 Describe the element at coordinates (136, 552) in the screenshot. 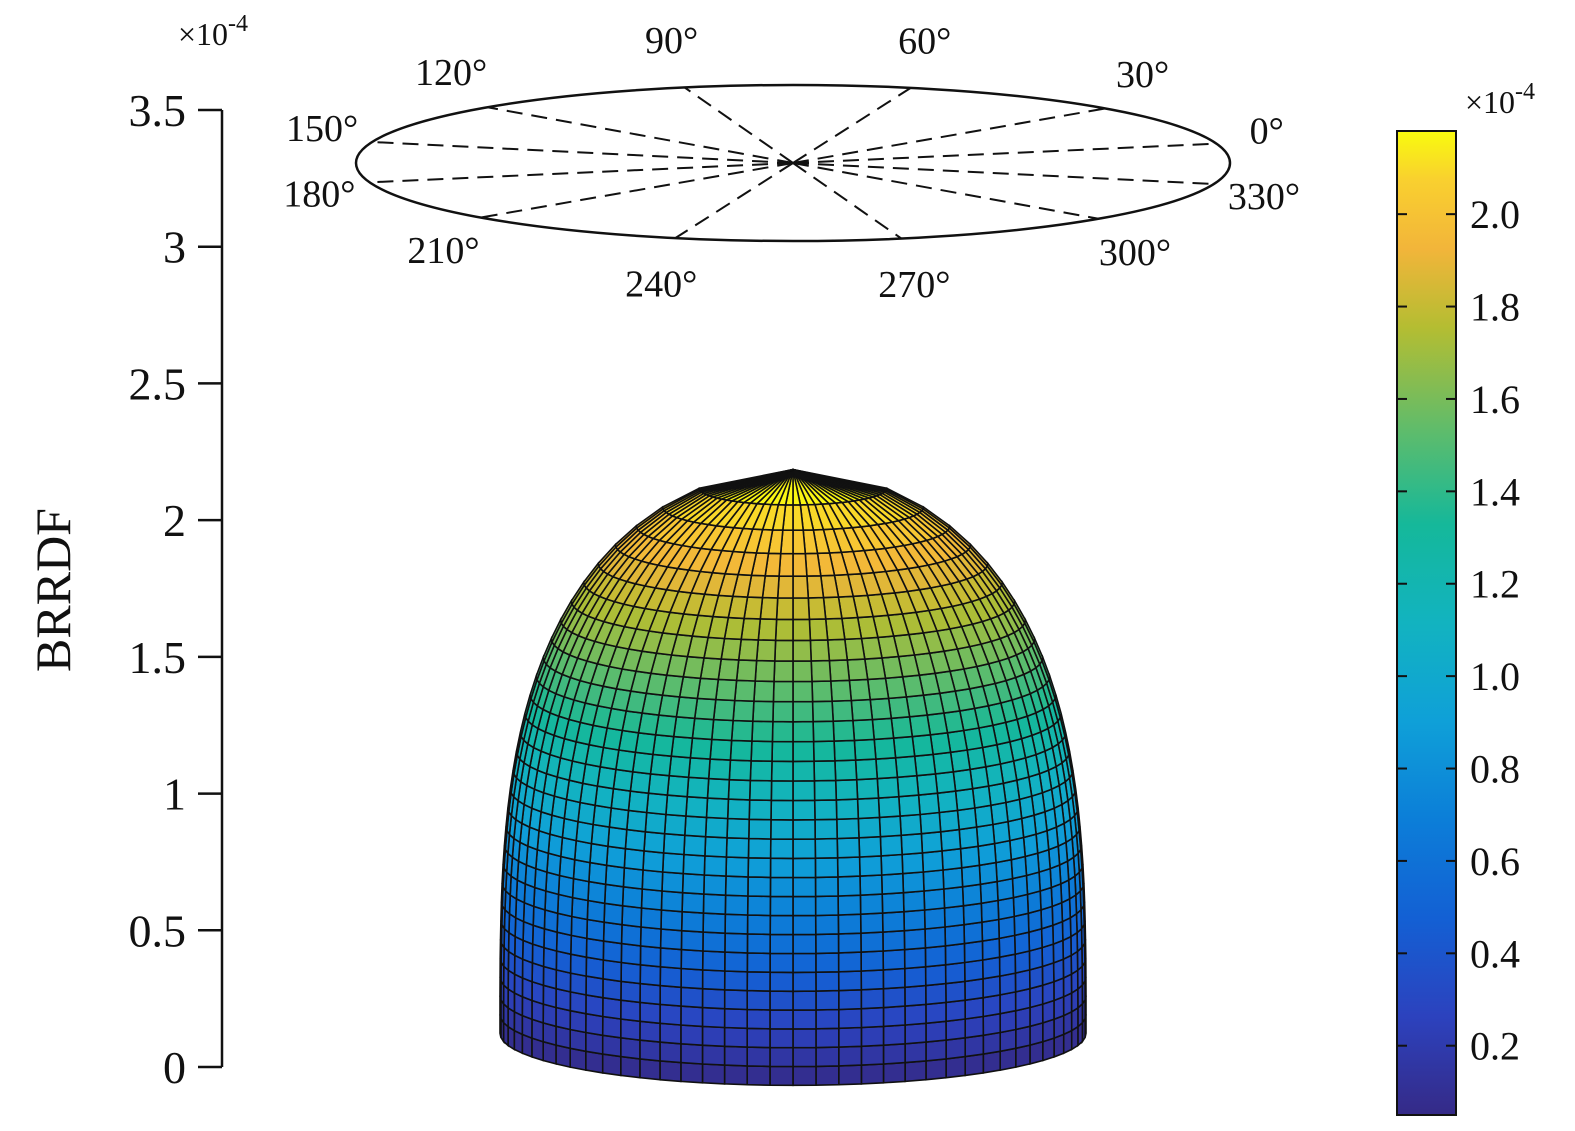

I see `y-axis: 0 0.5 1 1.5 2 2.5 3 3.5 ×10-4 BRRDF` at that location.